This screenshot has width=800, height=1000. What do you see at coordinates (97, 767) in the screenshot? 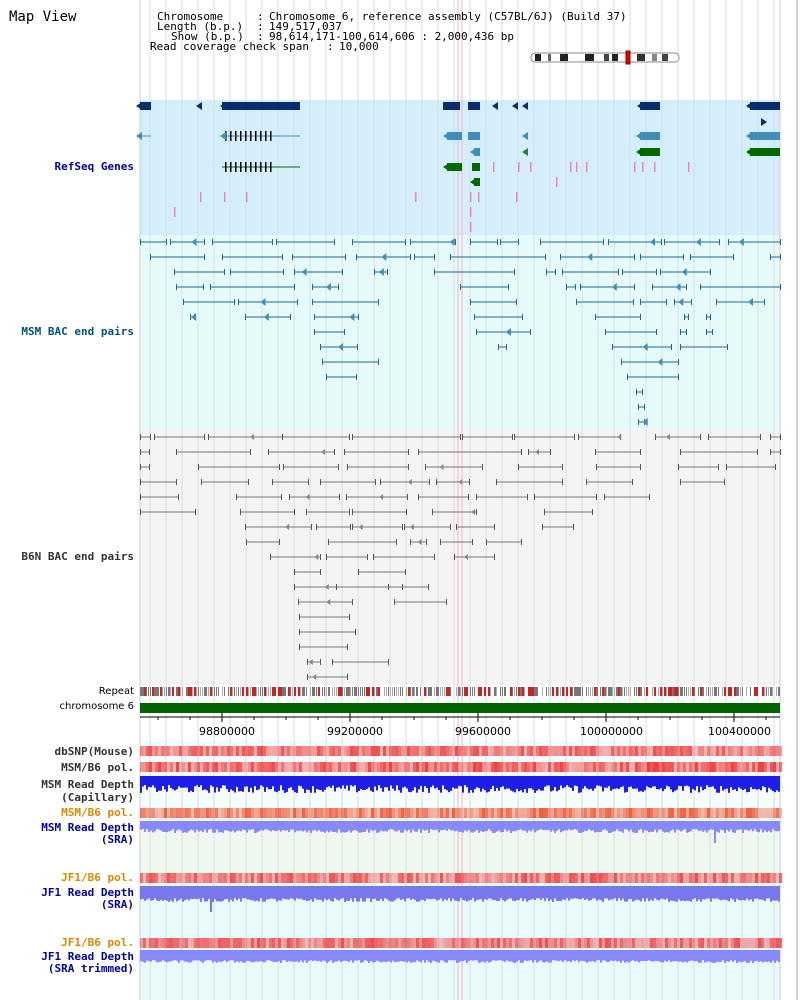
I see `track-label-msm-b6-pol-1: MSM/B6 pol.` at bounding box center [97, 767].